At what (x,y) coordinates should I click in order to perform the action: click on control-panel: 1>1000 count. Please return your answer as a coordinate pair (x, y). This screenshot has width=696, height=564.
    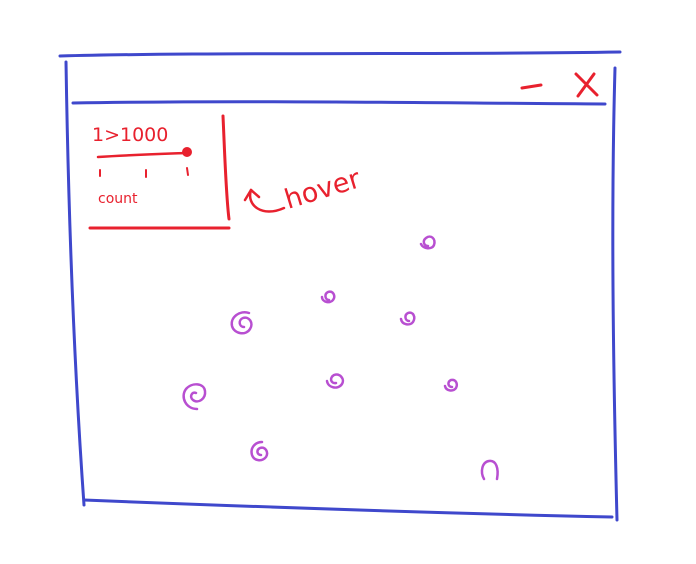
    Looking at the image, I should click on (159, 172).